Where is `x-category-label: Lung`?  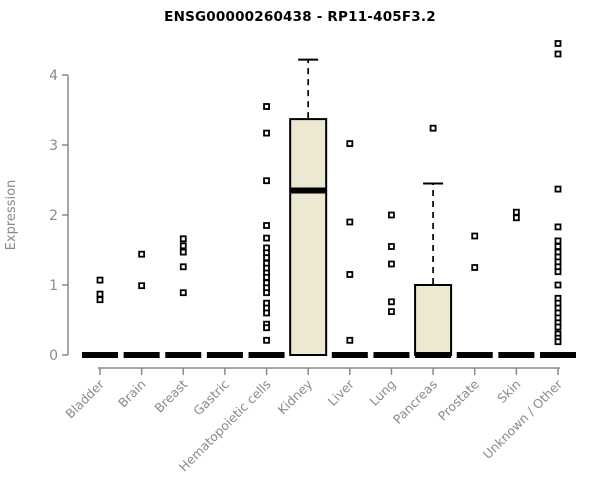
x-category-label: Lung is located at coordinates (382, 393).